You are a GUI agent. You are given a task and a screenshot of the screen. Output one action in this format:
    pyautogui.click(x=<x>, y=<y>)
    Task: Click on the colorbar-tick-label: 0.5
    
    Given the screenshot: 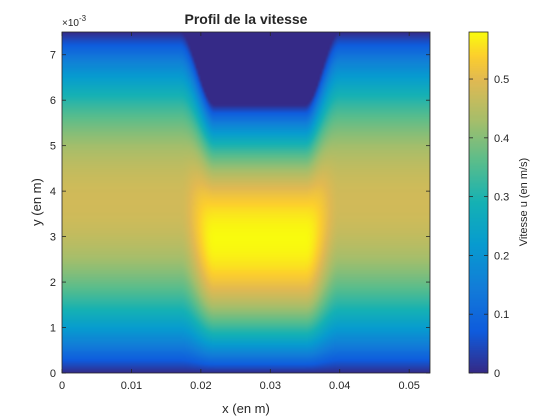 What is the action you would take?
    pyautogui.click(x=501, y=80)
    